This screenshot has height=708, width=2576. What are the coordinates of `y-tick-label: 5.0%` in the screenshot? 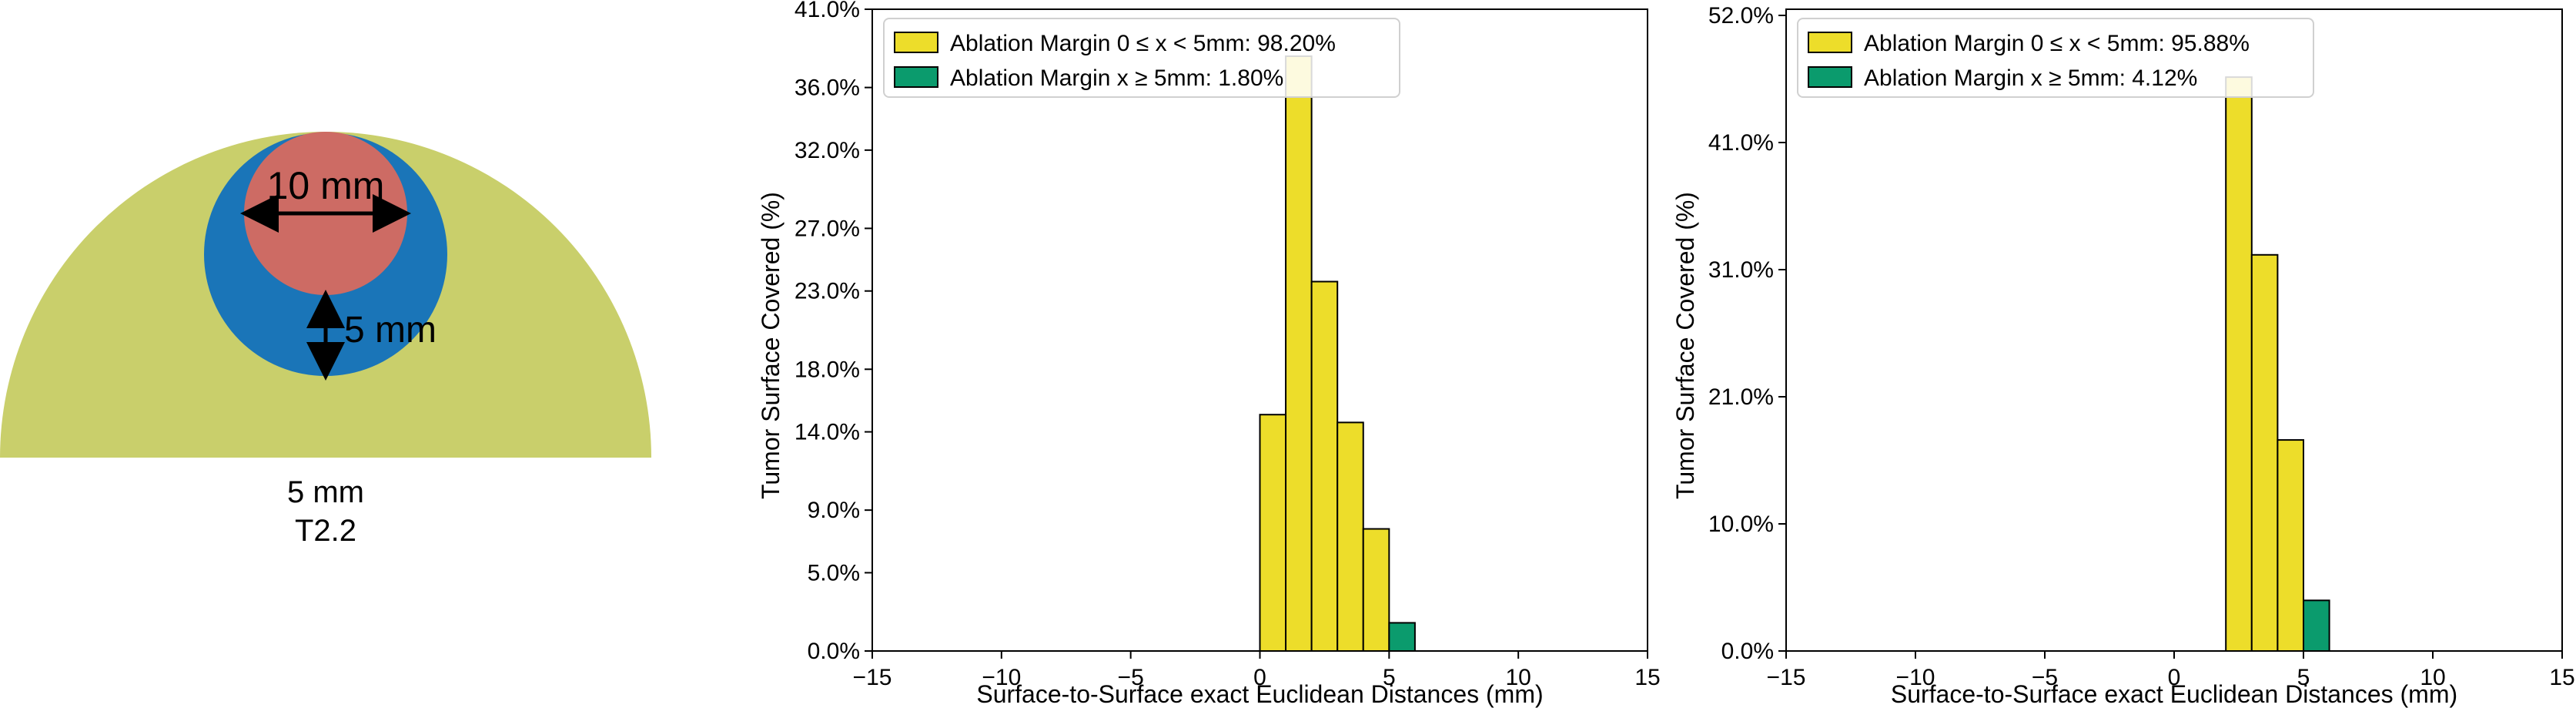 It's located at (834, 573).